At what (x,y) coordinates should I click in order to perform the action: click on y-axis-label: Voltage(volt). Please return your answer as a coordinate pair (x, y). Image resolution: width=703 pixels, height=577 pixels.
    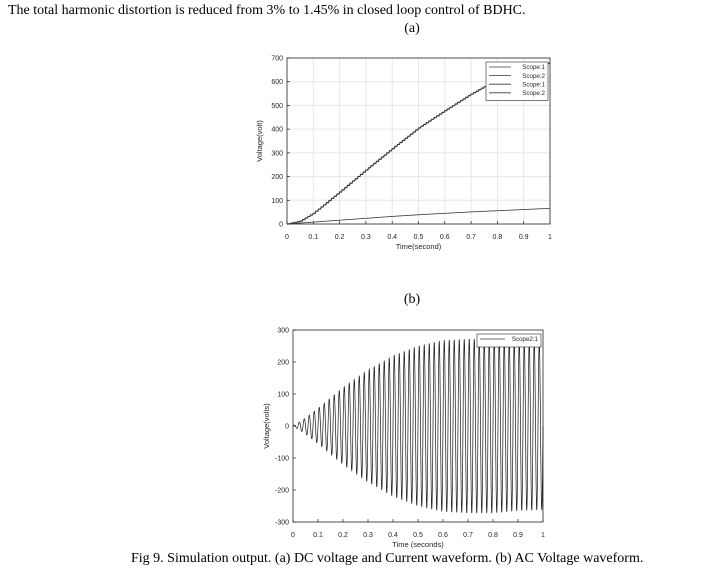
    Looking at the image, I should click on (259, 141).